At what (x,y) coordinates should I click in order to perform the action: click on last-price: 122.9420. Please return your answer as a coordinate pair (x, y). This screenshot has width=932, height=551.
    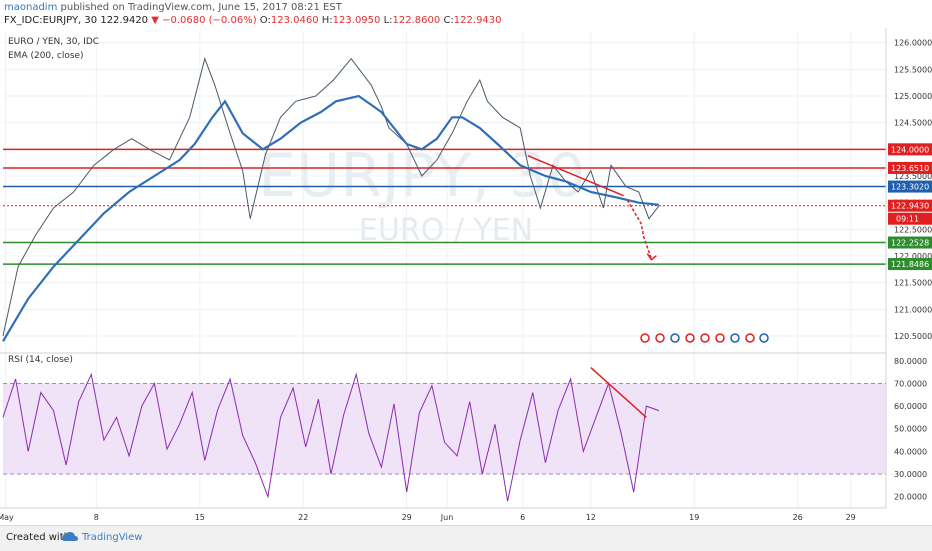
    Looking at the image, I should click on (124, 20).